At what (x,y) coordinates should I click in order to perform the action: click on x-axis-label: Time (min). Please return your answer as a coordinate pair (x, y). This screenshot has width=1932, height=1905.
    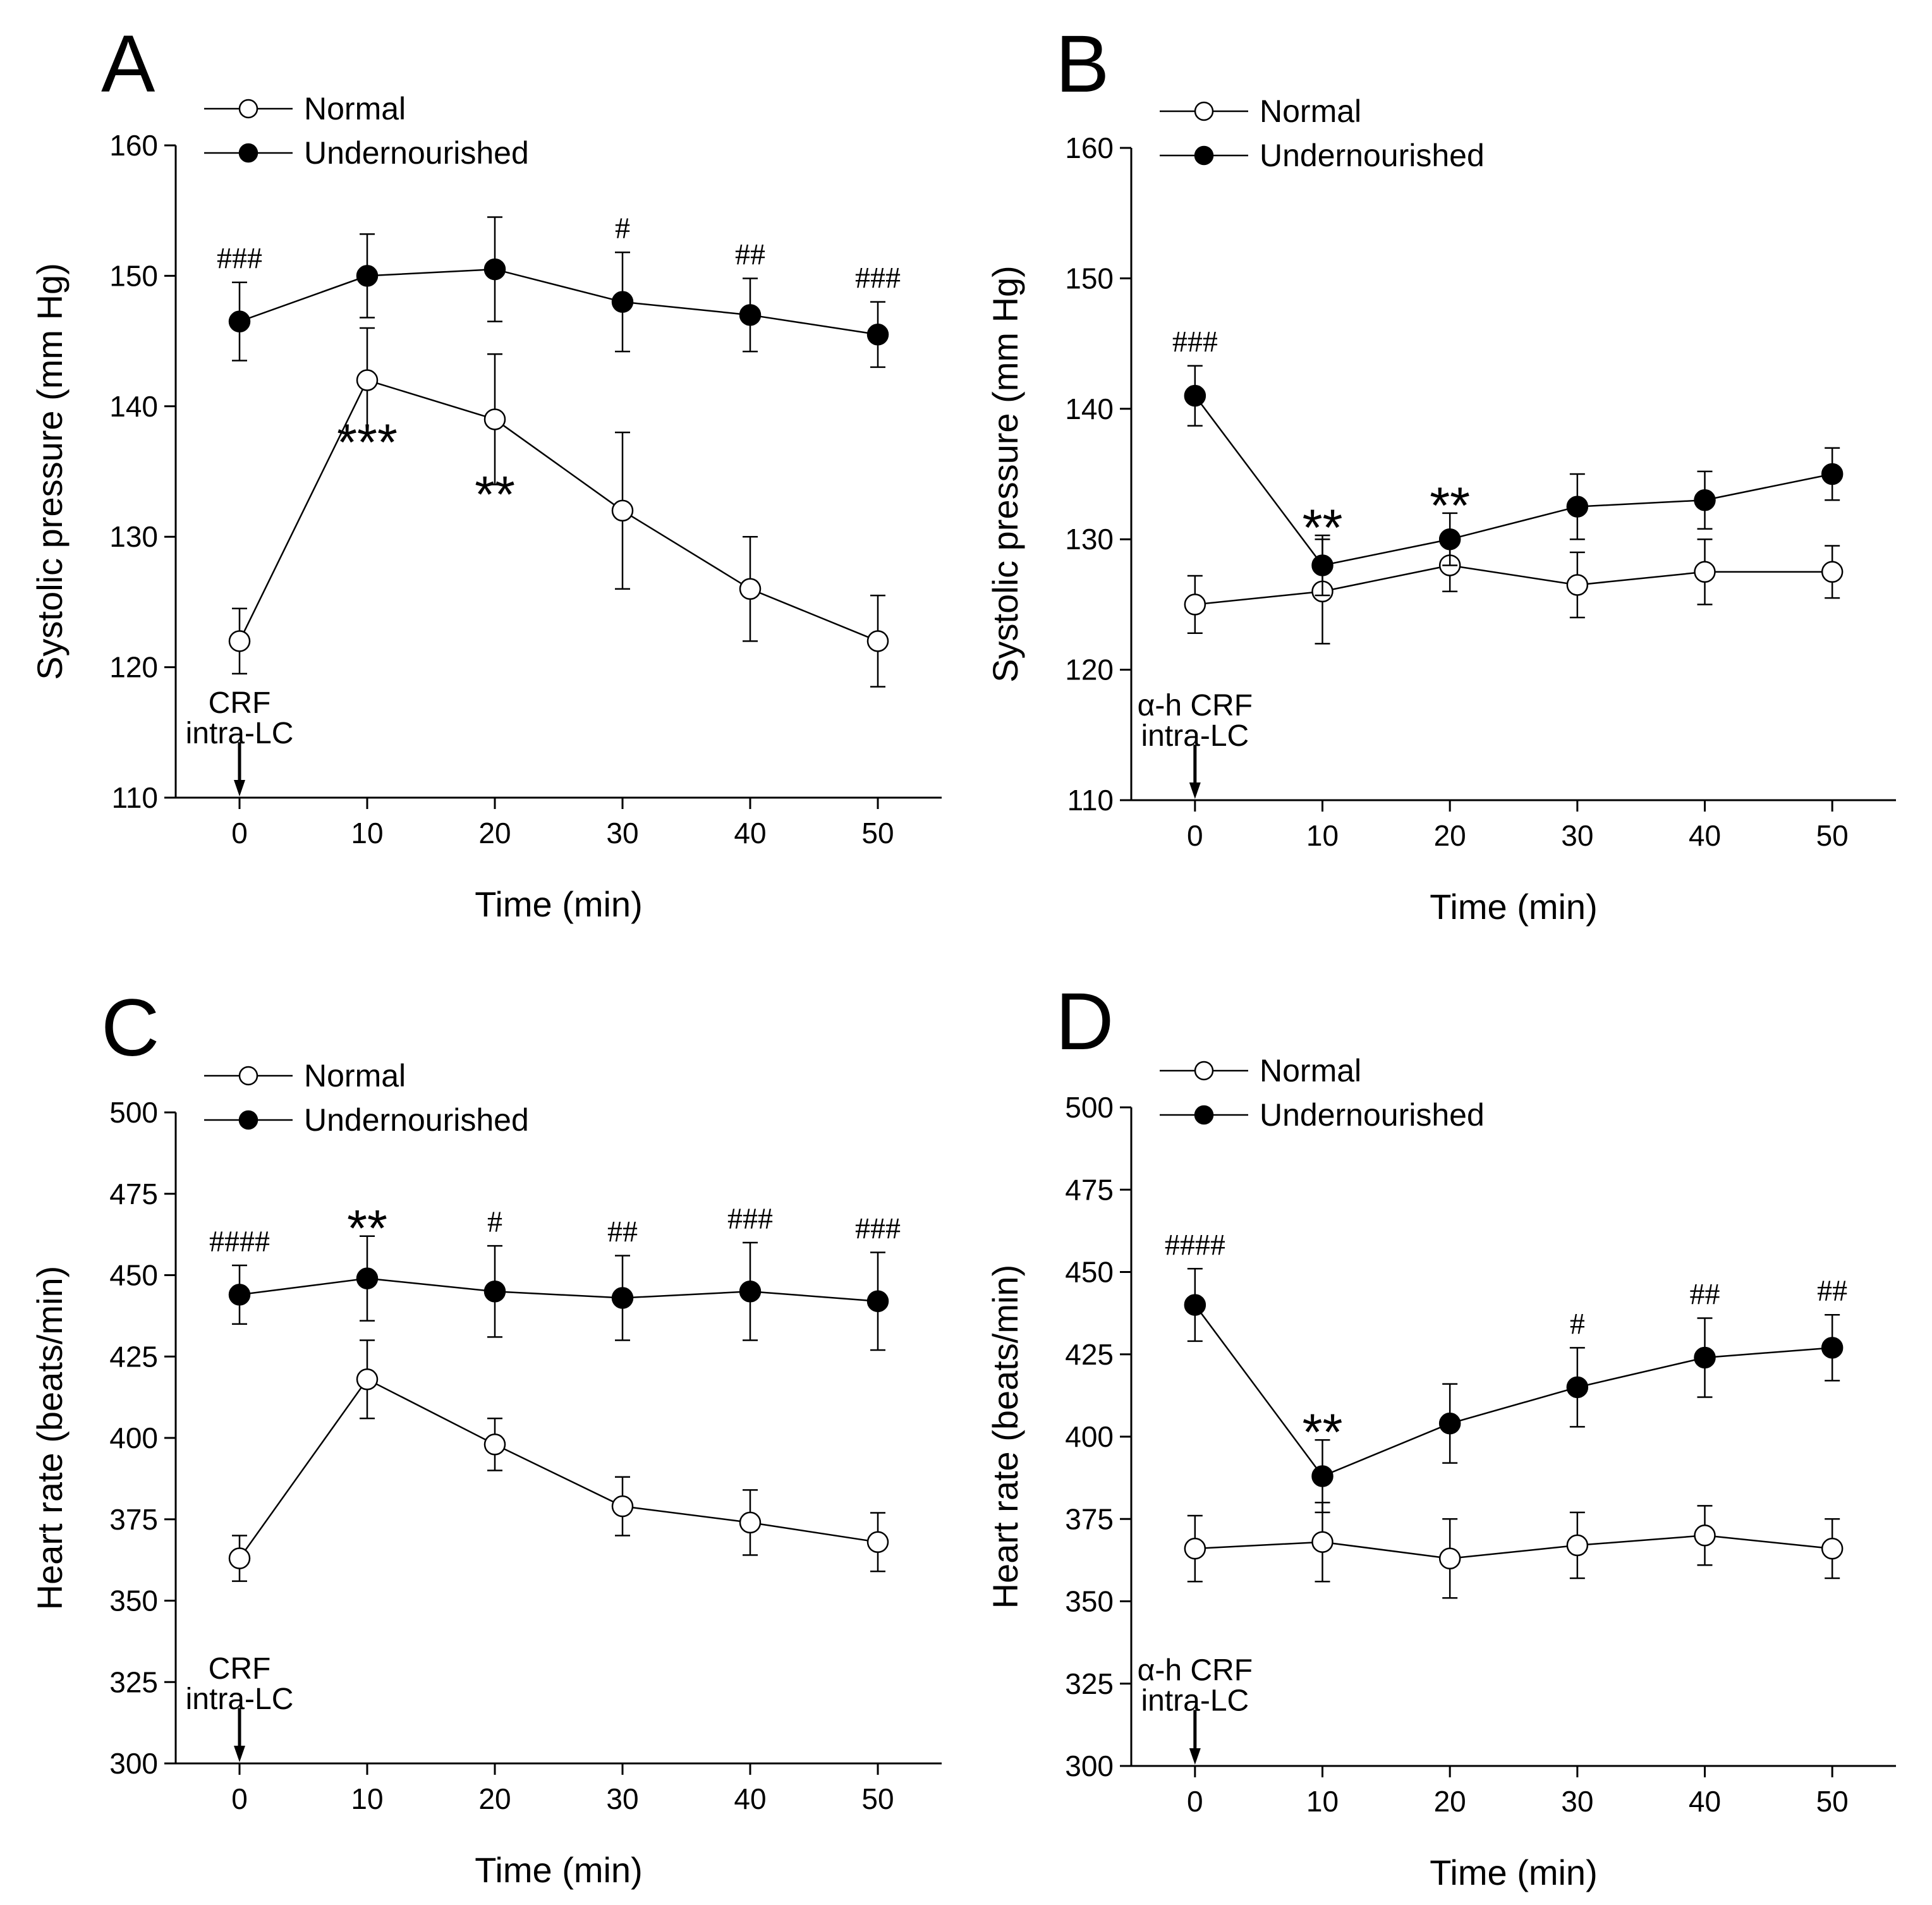
    Looking at the image, I should click on (1513, 907).